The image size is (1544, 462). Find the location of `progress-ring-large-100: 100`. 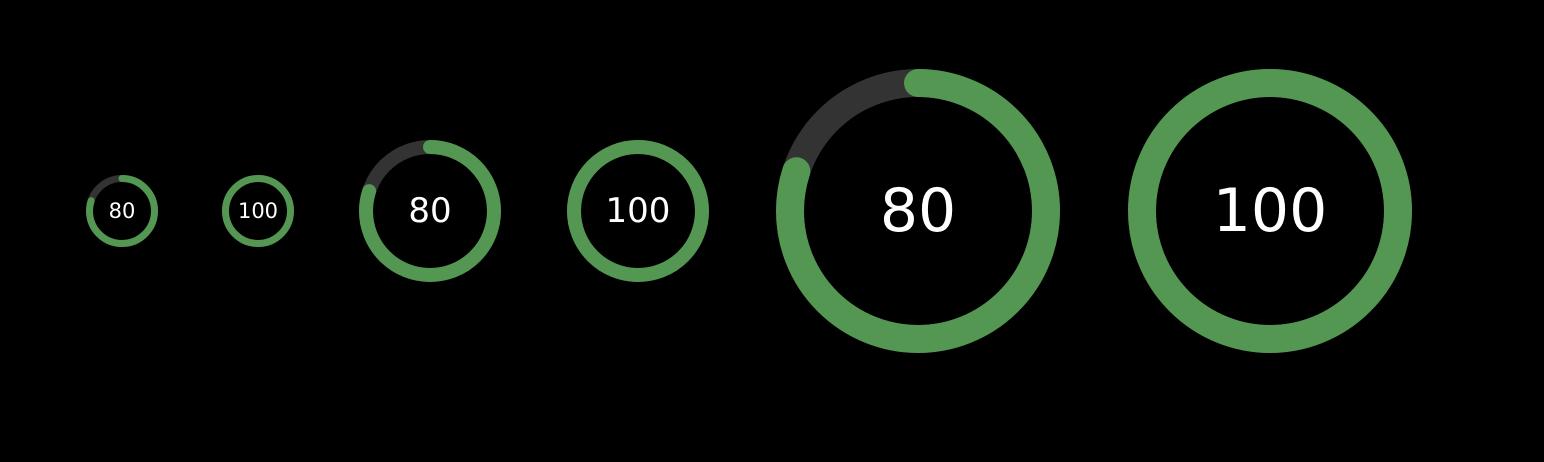

progress-ring-large-100: 100 is located at coordinates (1270, 211).